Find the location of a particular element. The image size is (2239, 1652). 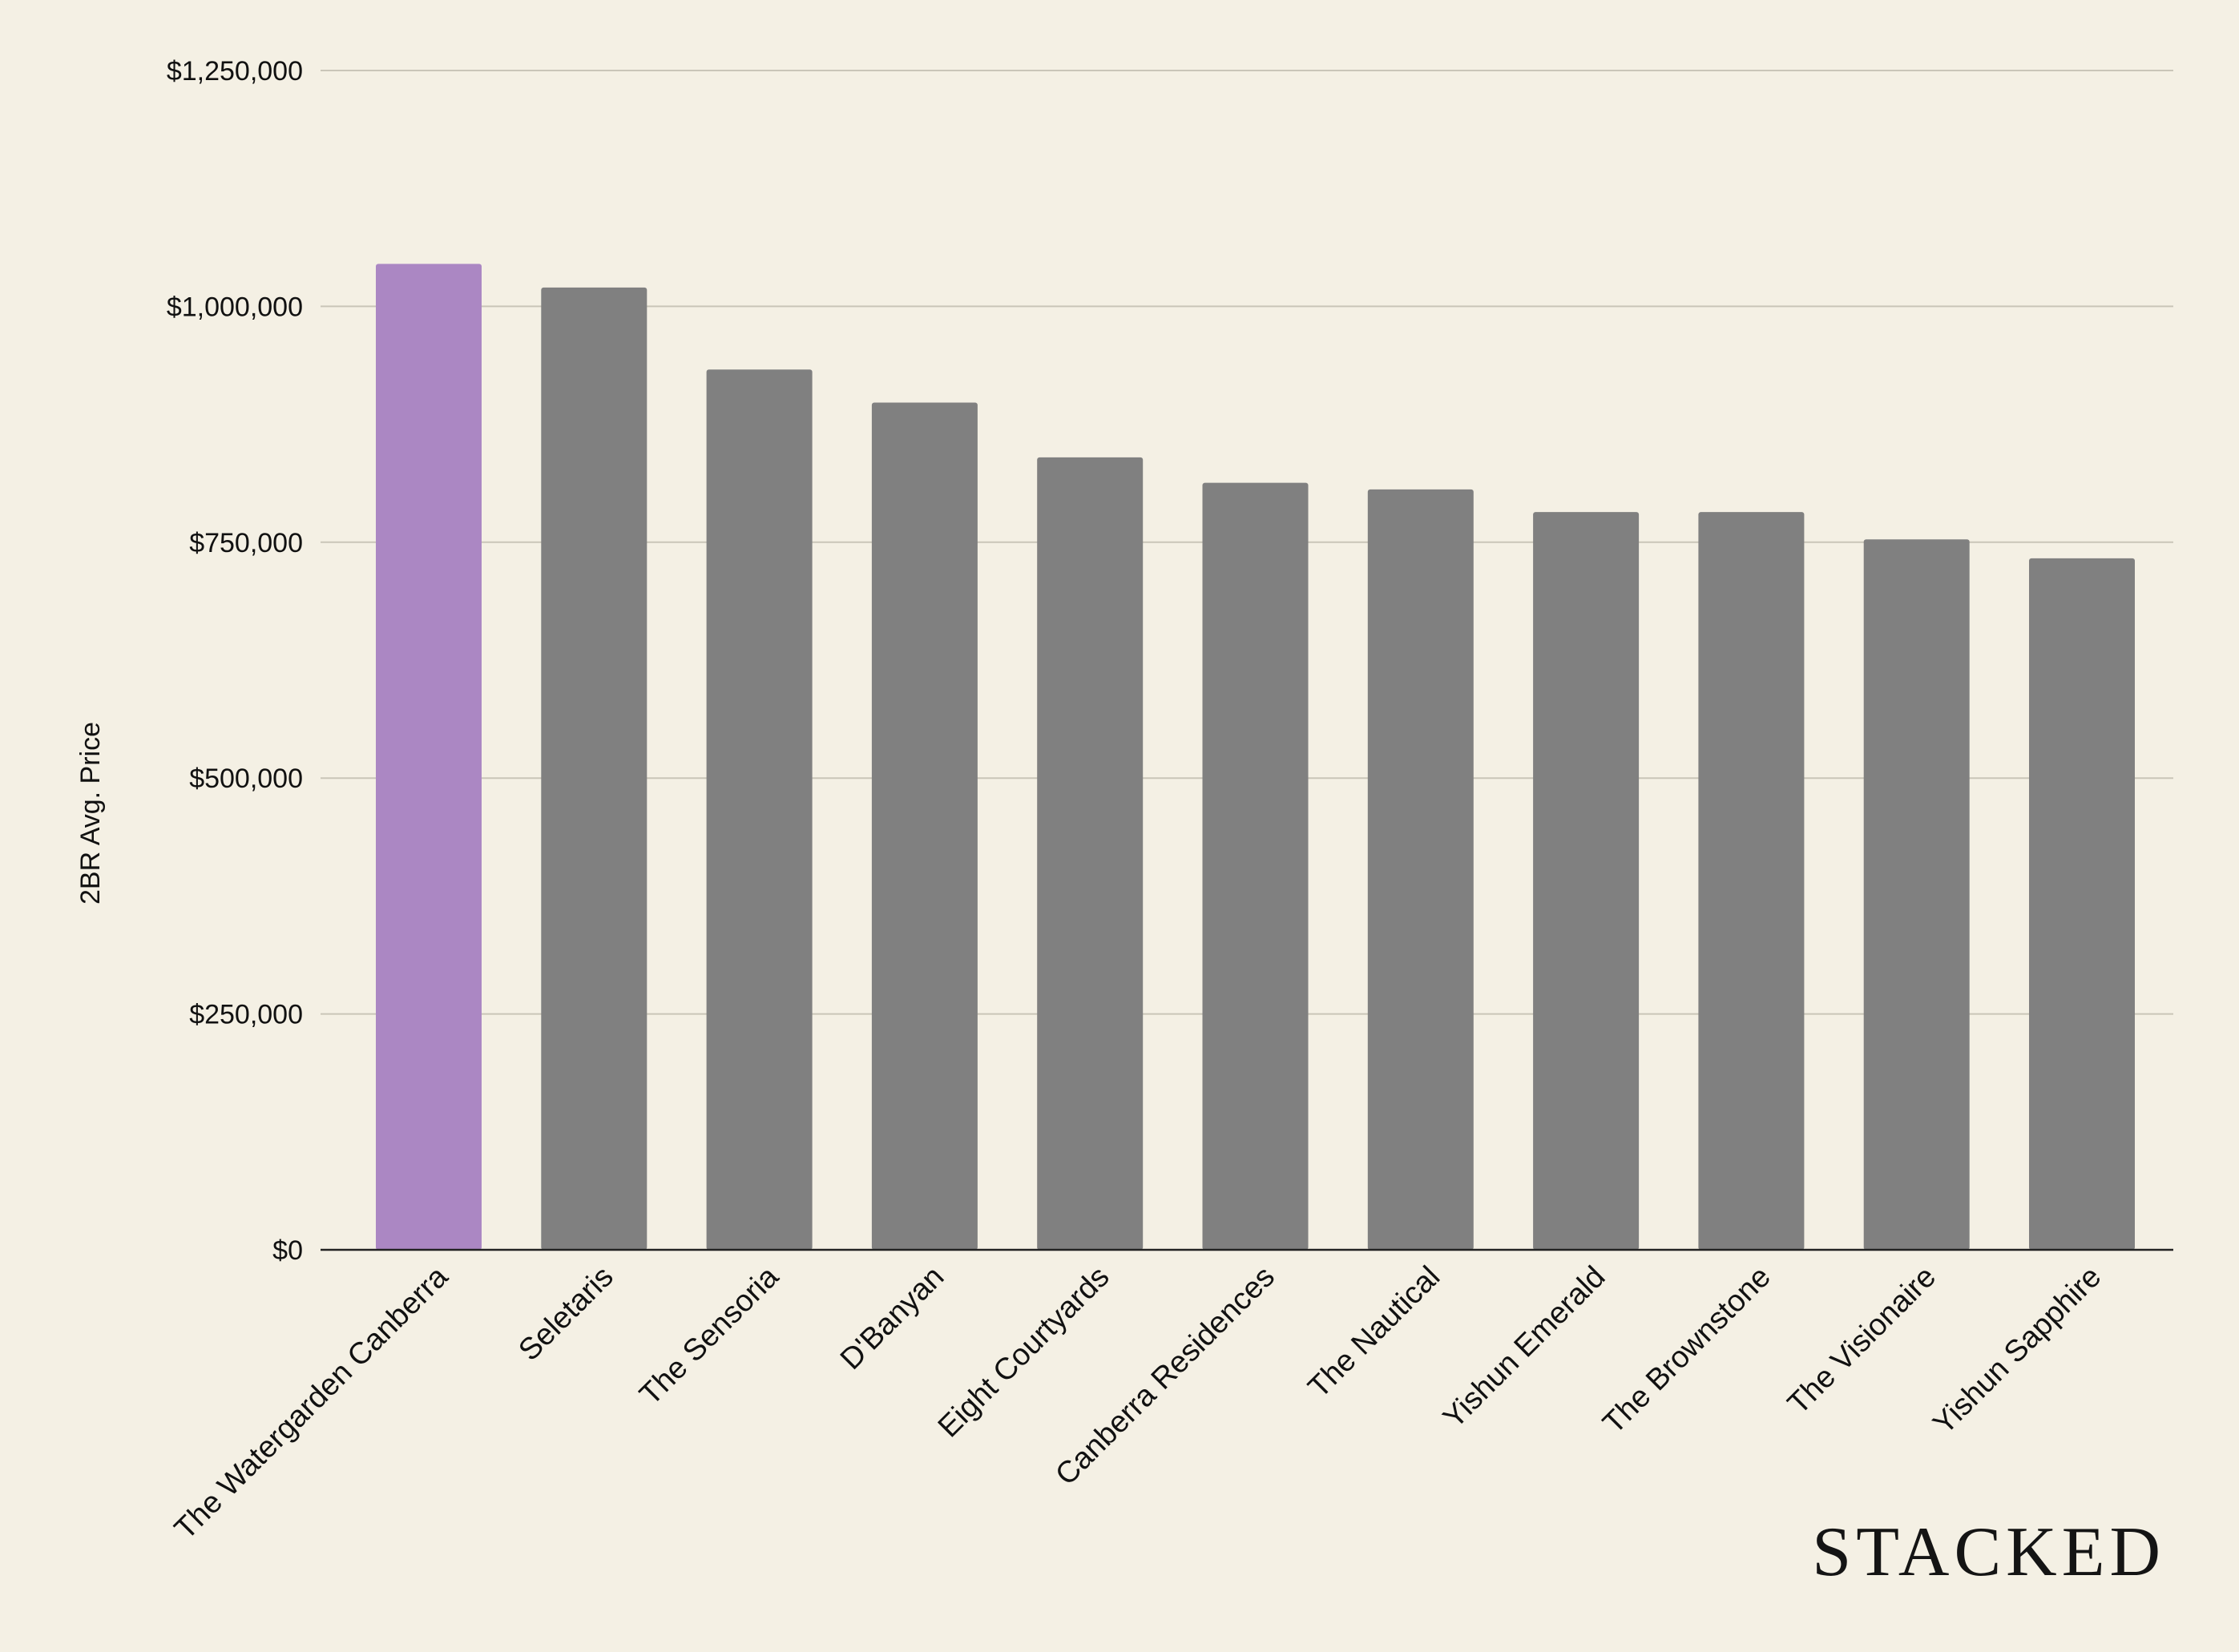

x-tick-label: Yishun Emerald is located at coordinates (1524, 1347).